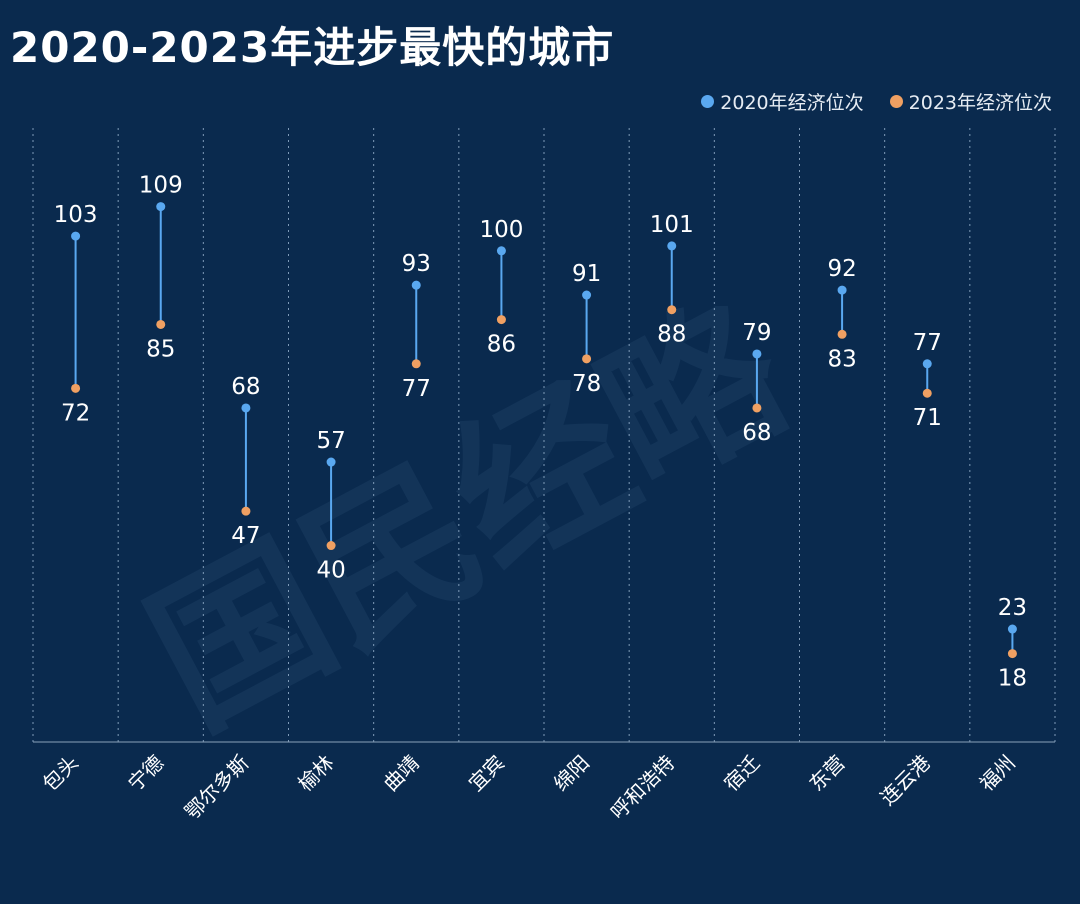  I want to click on data-label-2023: 40, so click(330, 571).